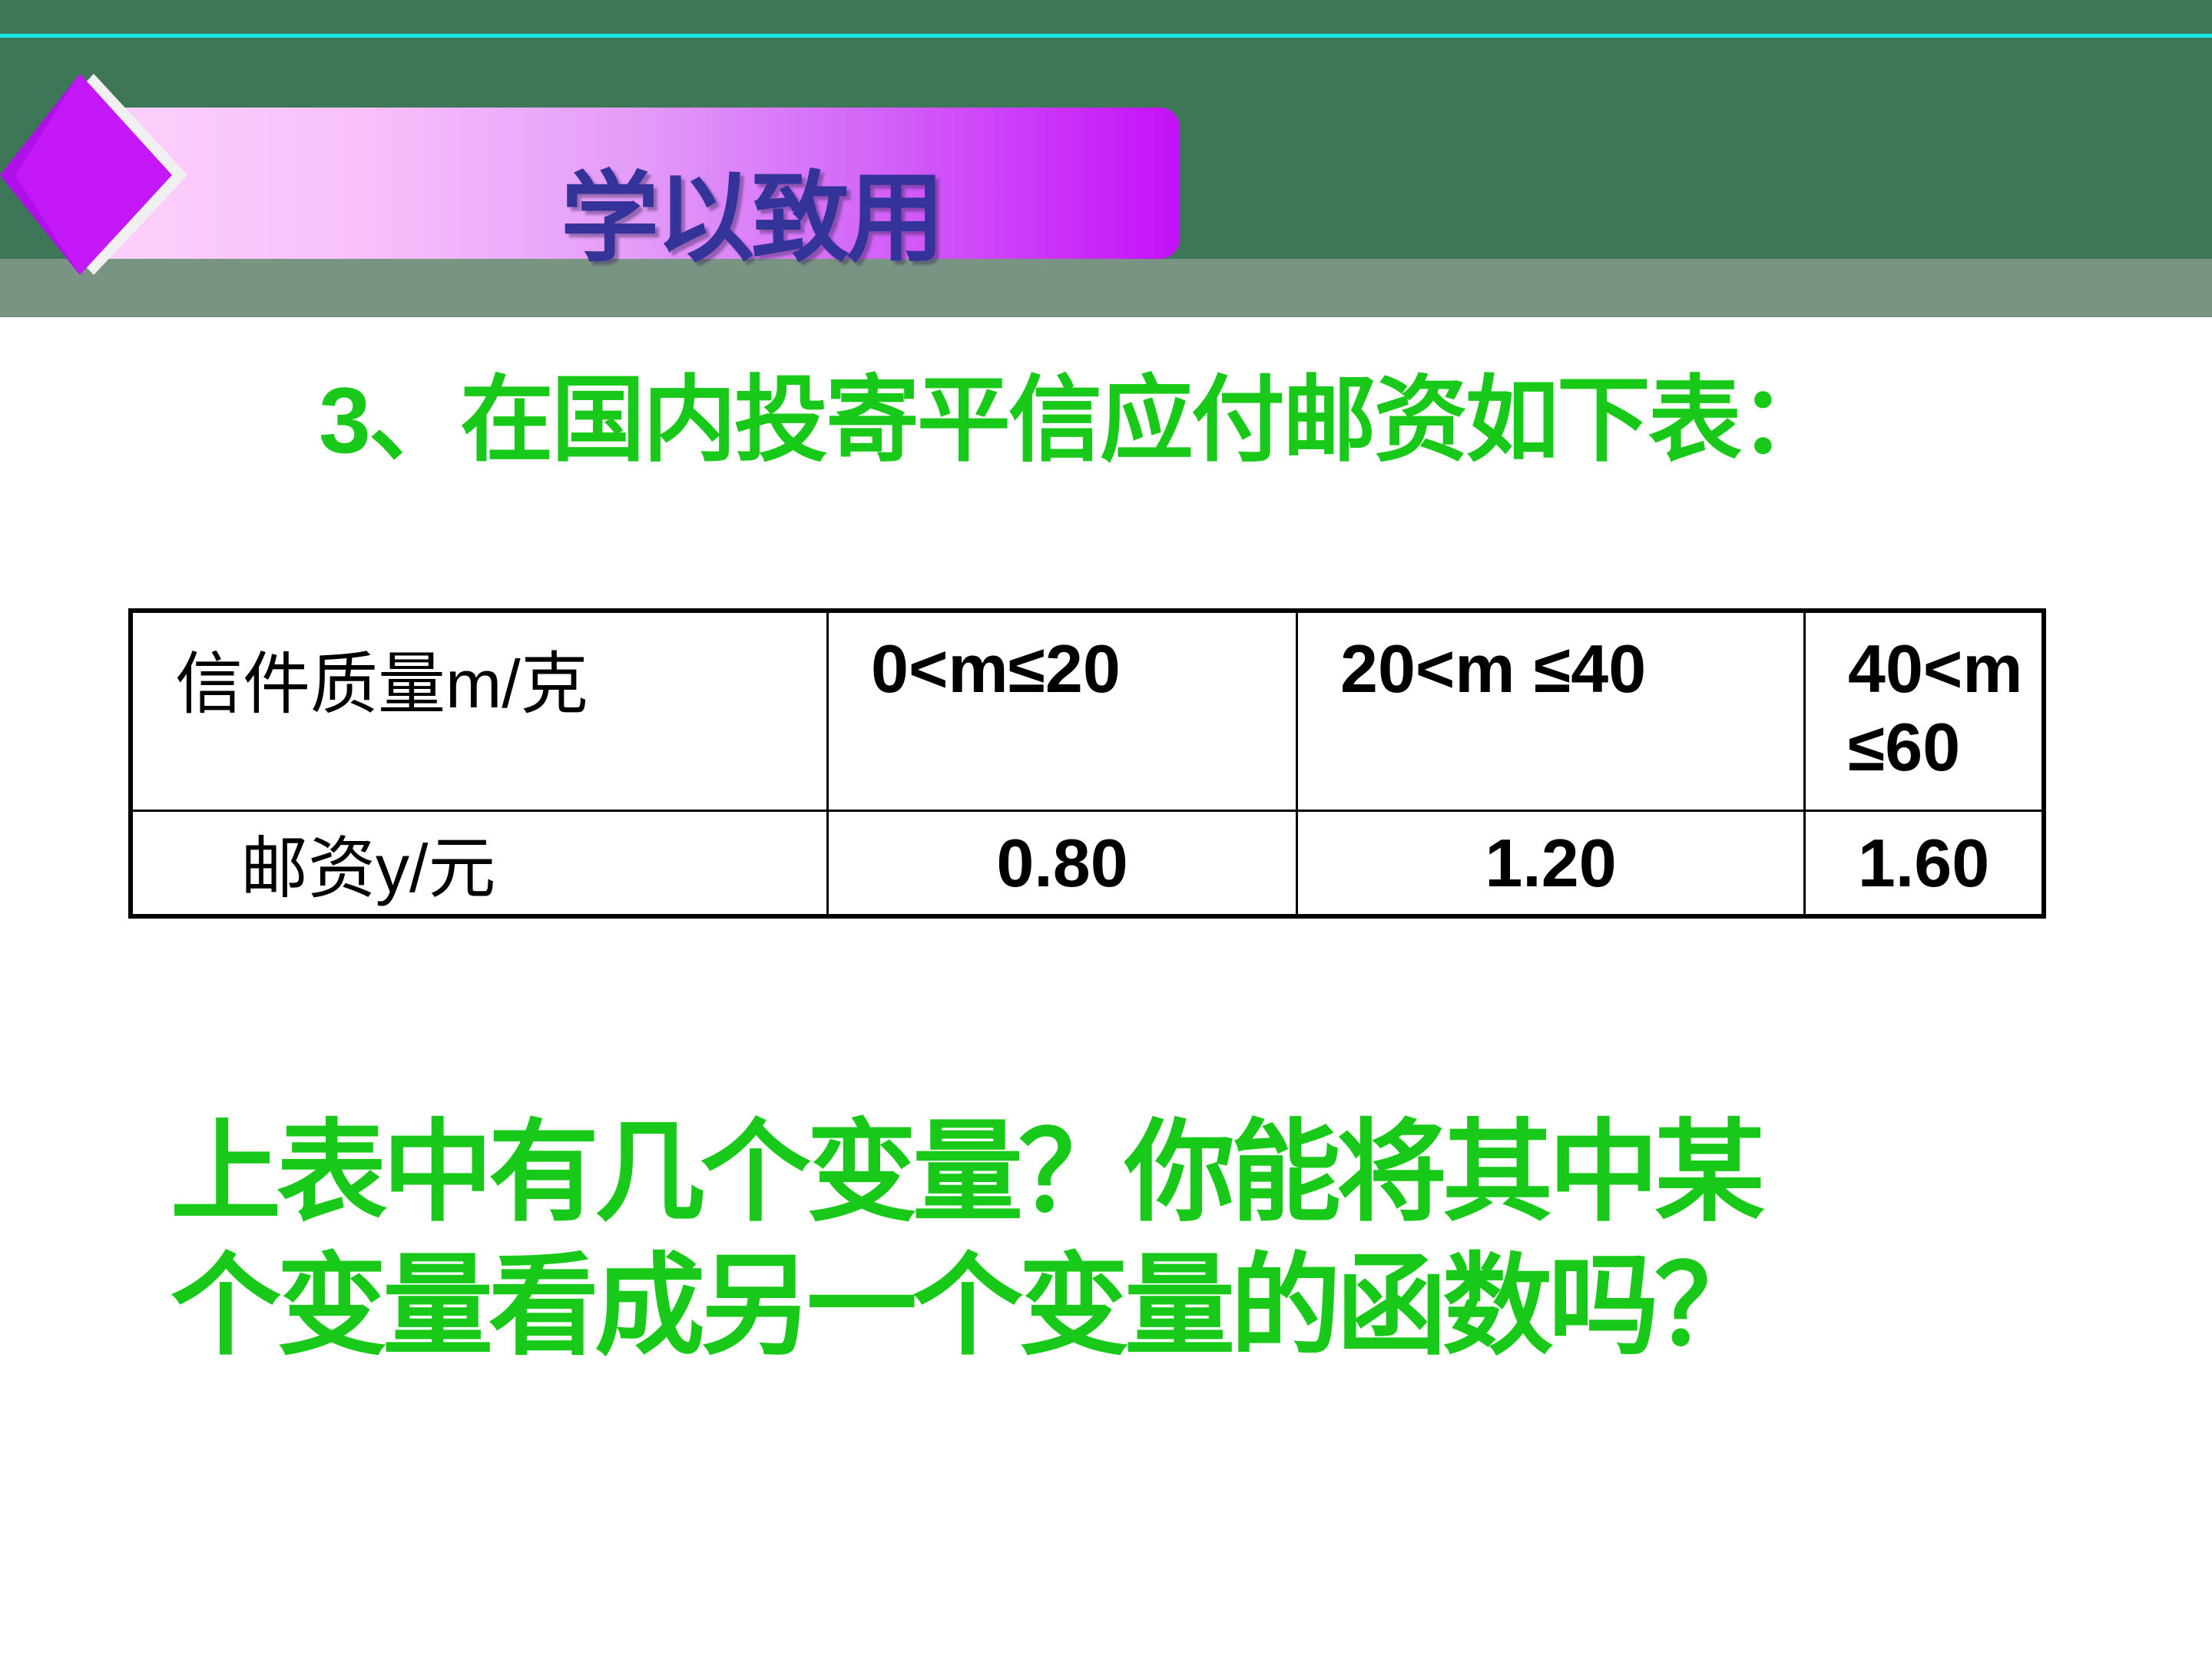 The image size is (2212, 1659). Describe the element at coordinates (1106, 288) in the screenshot. I see `header-gray-band` at that location.